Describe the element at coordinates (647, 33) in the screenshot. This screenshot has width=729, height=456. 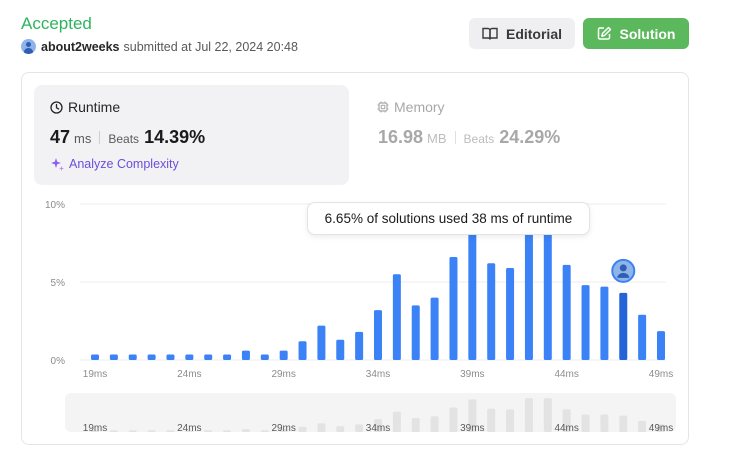
I see `solution-label: Solution` at that location.